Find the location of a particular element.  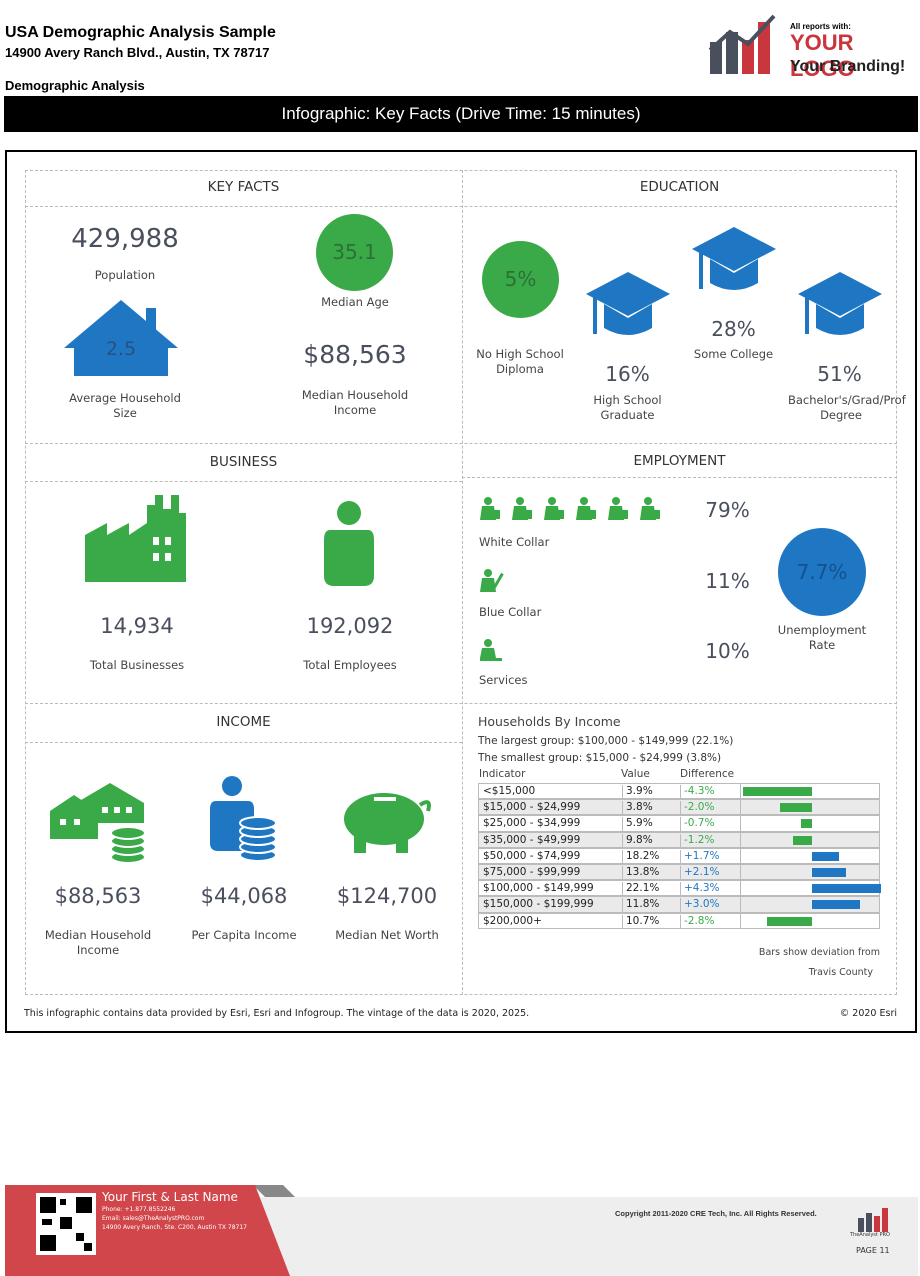

value-cell: 22.1% is located at coordinates (640, 889).